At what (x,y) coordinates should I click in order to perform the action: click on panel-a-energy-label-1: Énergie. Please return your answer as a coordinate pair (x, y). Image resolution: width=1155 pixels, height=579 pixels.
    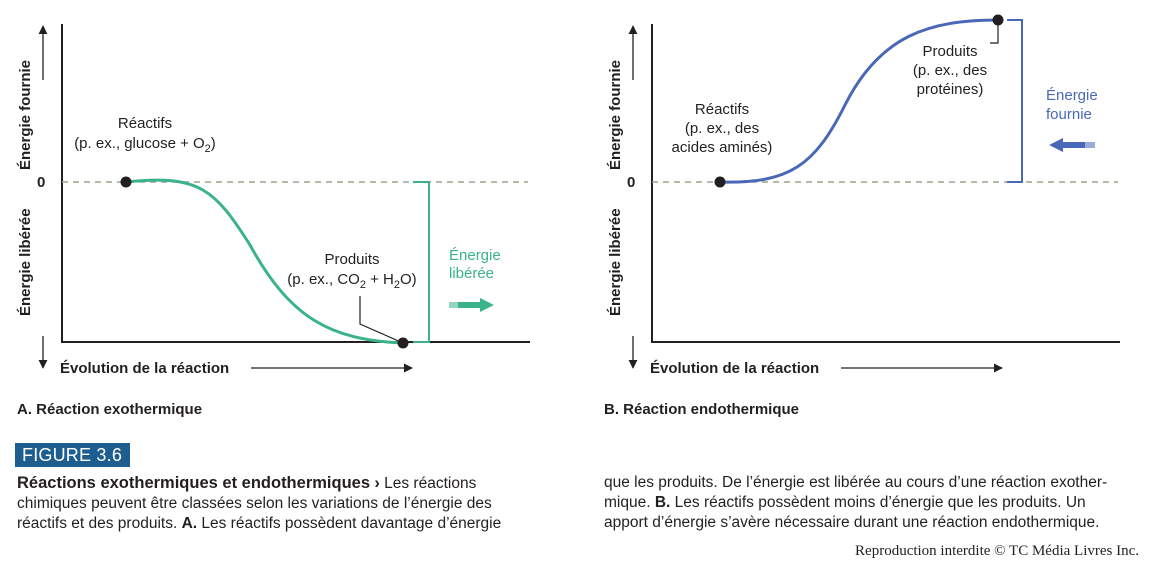
    Looking at the image, I should click on (475, 255).